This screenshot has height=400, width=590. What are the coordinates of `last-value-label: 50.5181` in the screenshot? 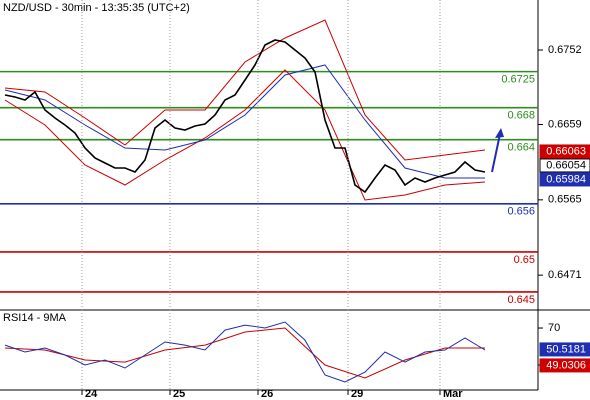 It's located at (566, 349).